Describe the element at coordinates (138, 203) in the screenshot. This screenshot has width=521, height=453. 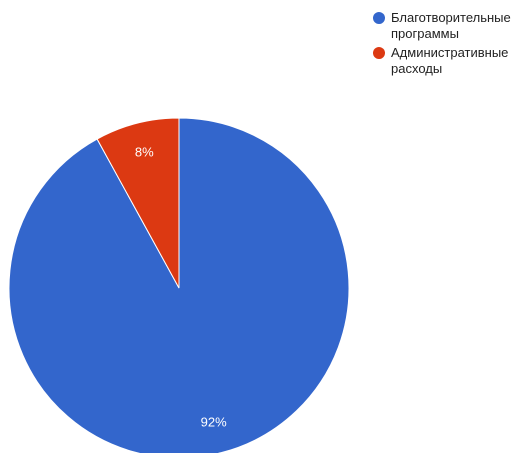
I see `pie-slice-admin-expenses` at that location.